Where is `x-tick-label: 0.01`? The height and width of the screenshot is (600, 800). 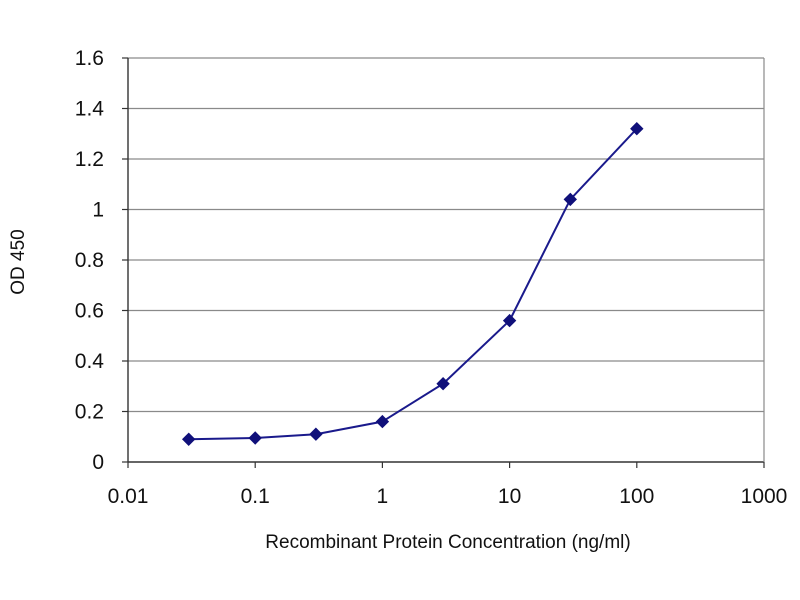 x-tick-label: 0.01 is located at coordinates (128, 496).